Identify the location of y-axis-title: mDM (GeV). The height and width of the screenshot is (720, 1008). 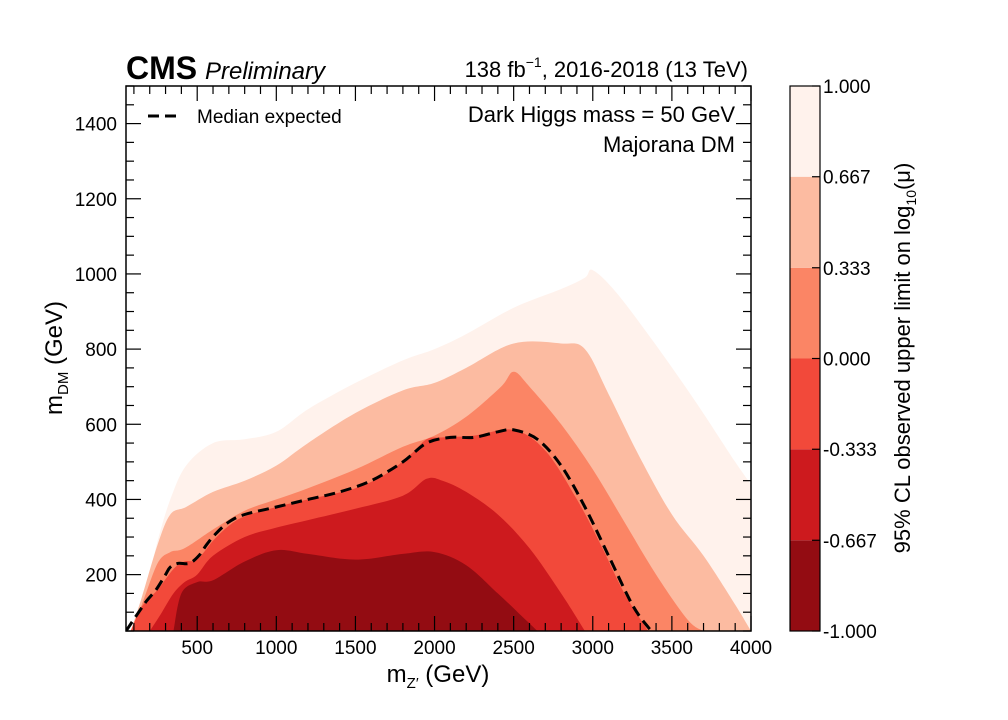
(56, 358).